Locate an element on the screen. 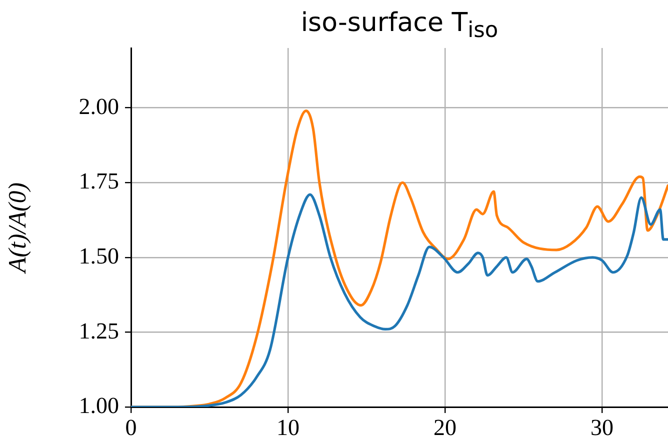  y-tick-label: 1.25 is located at coordinates (98, 331).